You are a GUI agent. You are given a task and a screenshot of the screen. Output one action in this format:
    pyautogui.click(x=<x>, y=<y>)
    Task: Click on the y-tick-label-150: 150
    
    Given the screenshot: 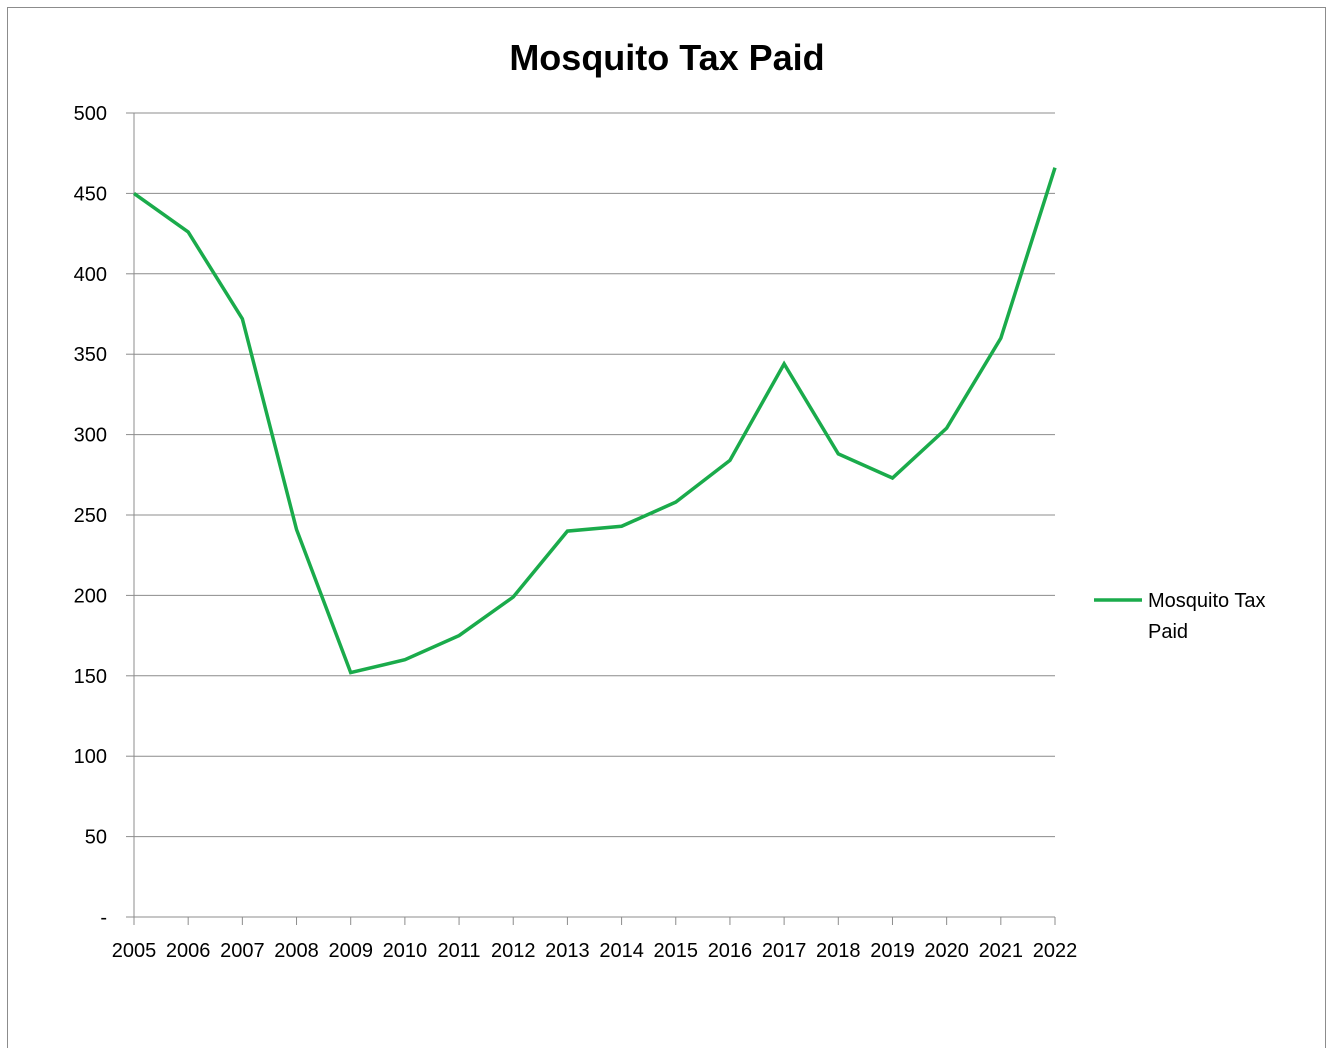 What is the action you would take?
    pyautogui.click(x=90, y=677)
    